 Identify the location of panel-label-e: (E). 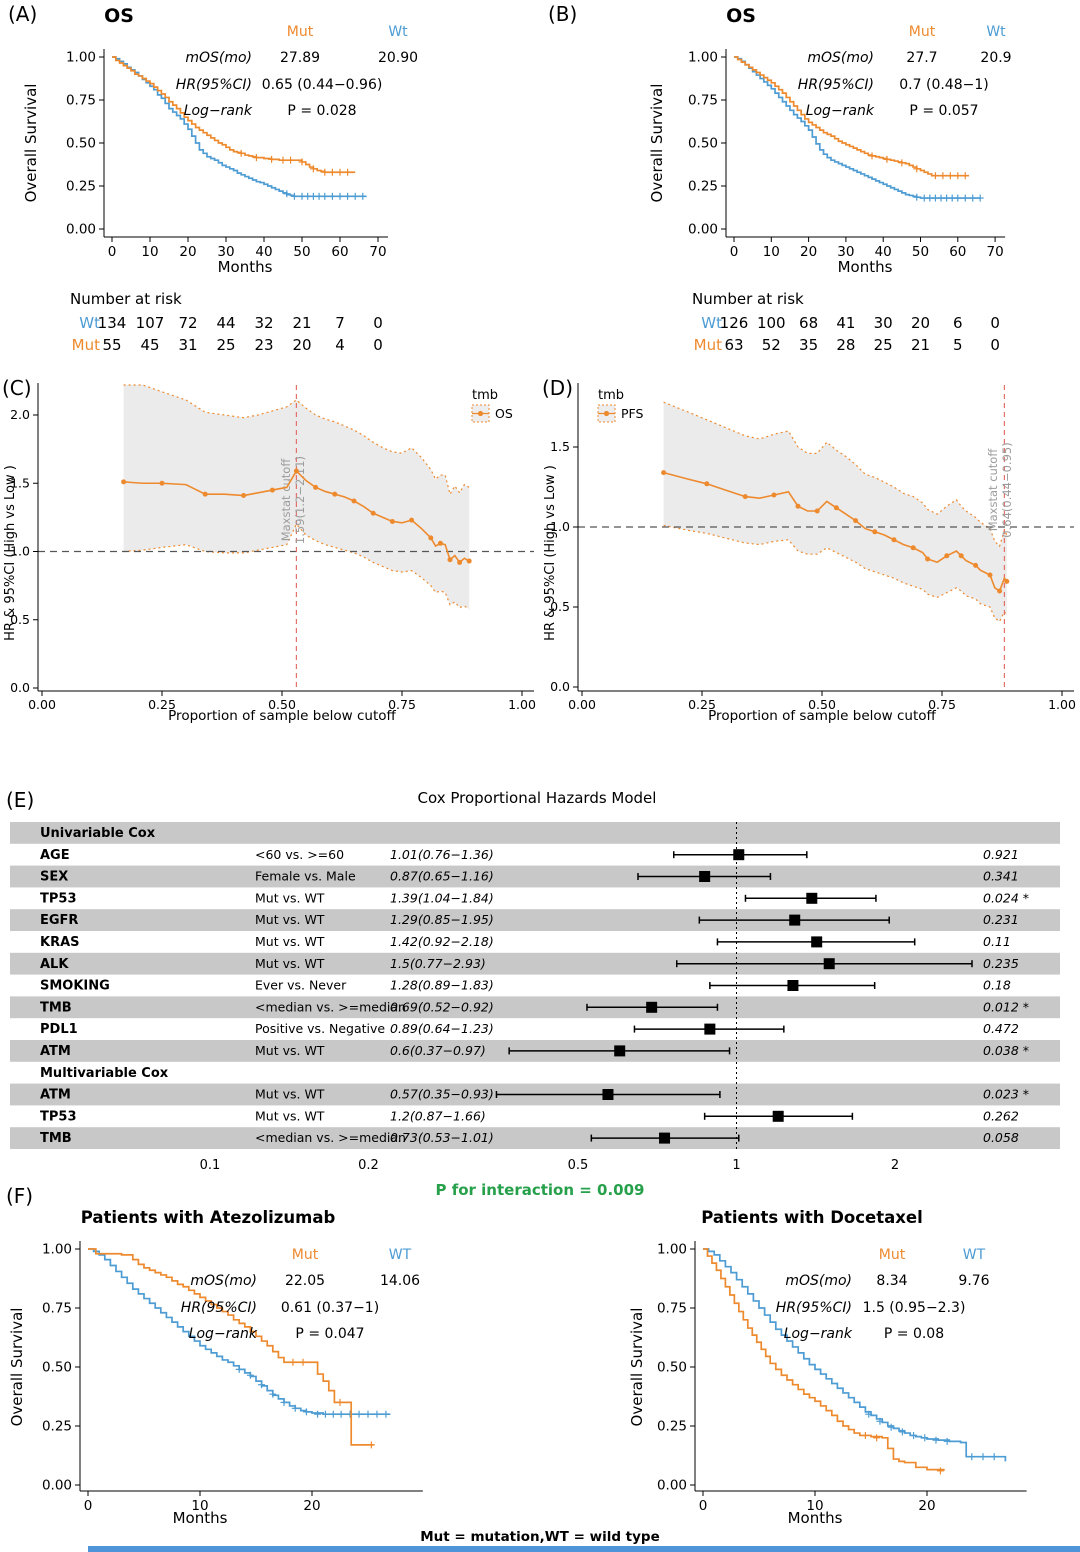
(20, 800).